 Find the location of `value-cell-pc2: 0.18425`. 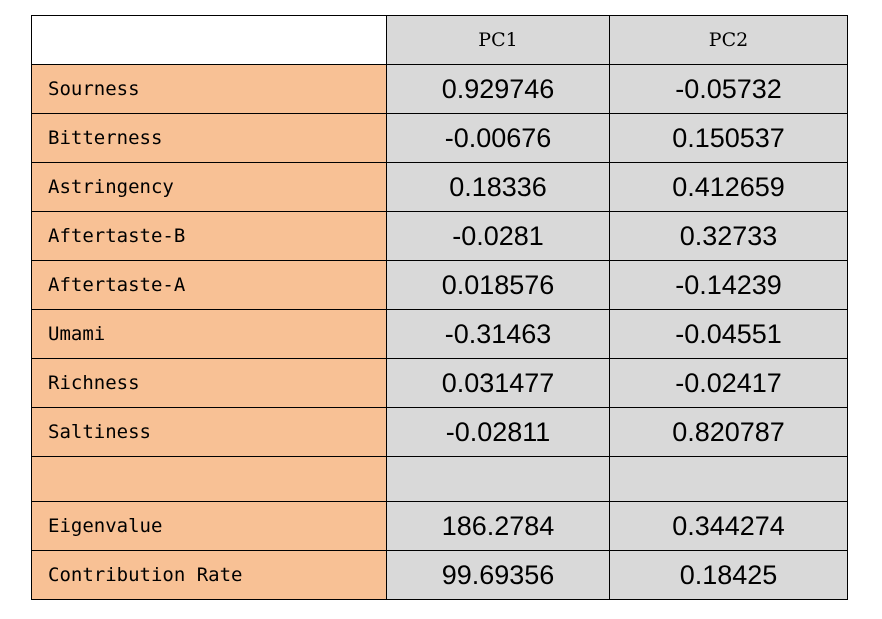

value-cell-pc2: 0.18425 is located at coordinates (728, 575).